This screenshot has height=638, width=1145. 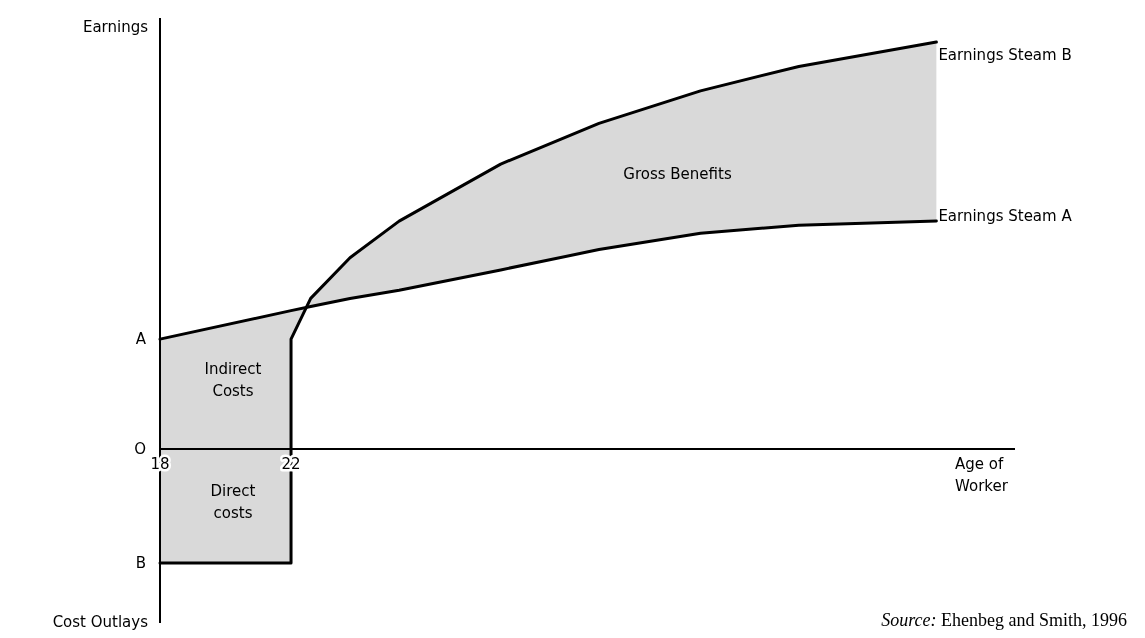 I want to click on annotation: Gross Benefits, so click(x=677, y=174).